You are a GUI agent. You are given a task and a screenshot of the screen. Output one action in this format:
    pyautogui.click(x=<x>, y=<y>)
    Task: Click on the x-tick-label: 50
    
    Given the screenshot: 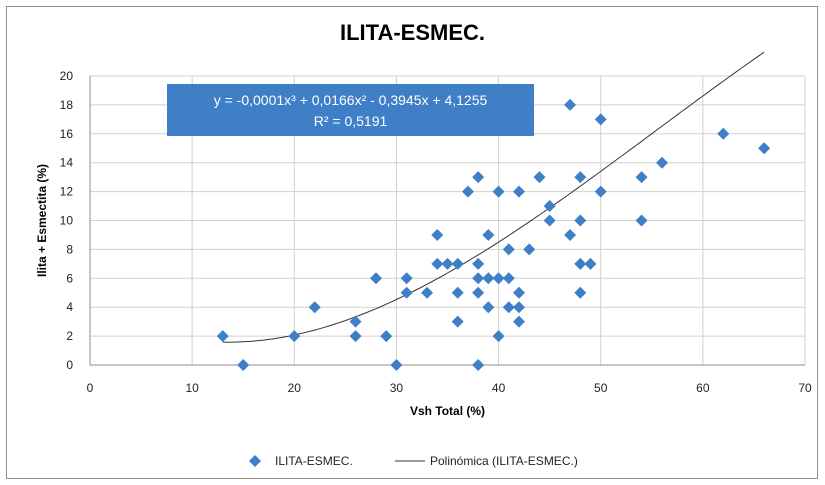 What is the action you would take?
    pyautogui.click(x=601, y=388)
    